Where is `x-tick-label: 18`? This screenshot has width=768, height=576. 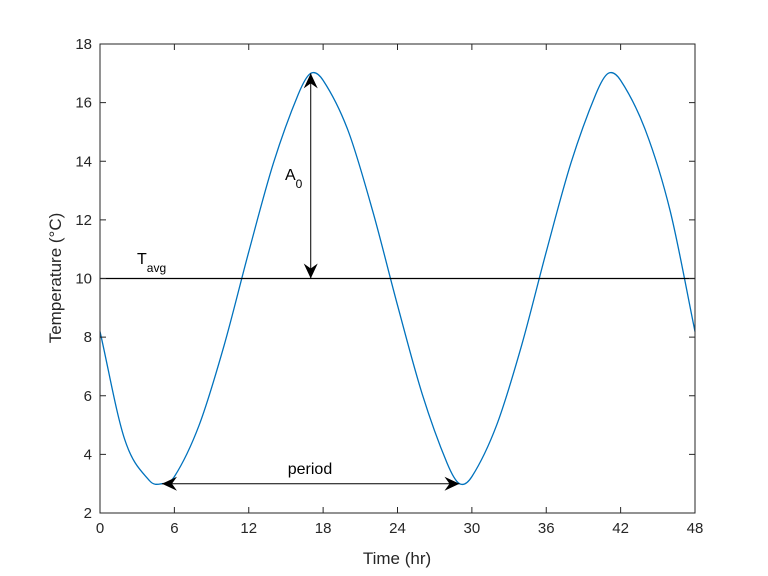
x-tick-label: 18 is located at coordinates (323, 528).